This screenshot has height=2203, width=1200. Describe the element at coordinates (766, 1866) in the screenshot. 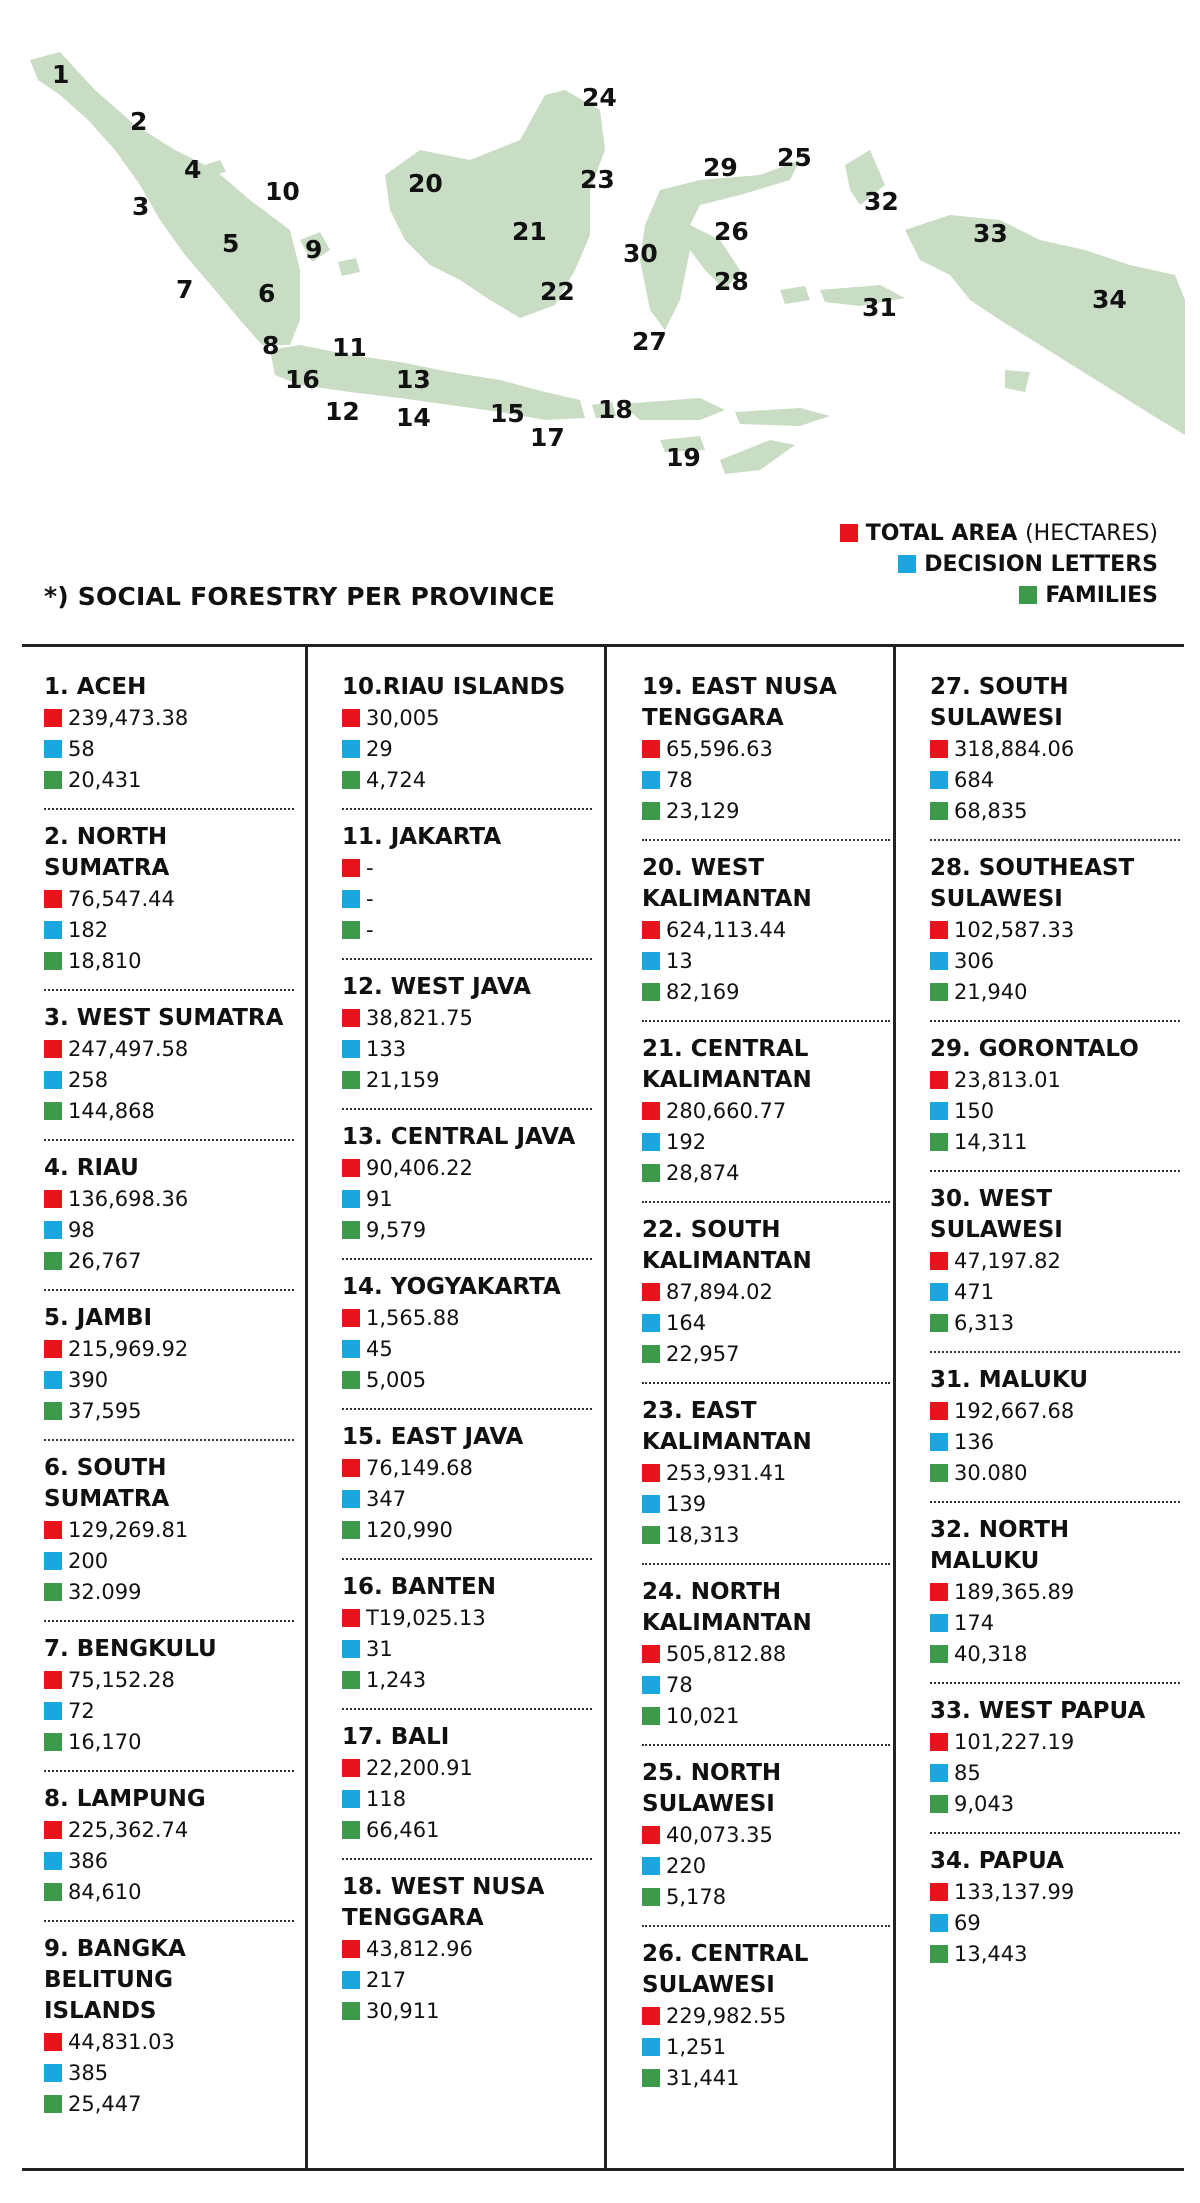

I see `decision-letters-value-row: 220` at that location.